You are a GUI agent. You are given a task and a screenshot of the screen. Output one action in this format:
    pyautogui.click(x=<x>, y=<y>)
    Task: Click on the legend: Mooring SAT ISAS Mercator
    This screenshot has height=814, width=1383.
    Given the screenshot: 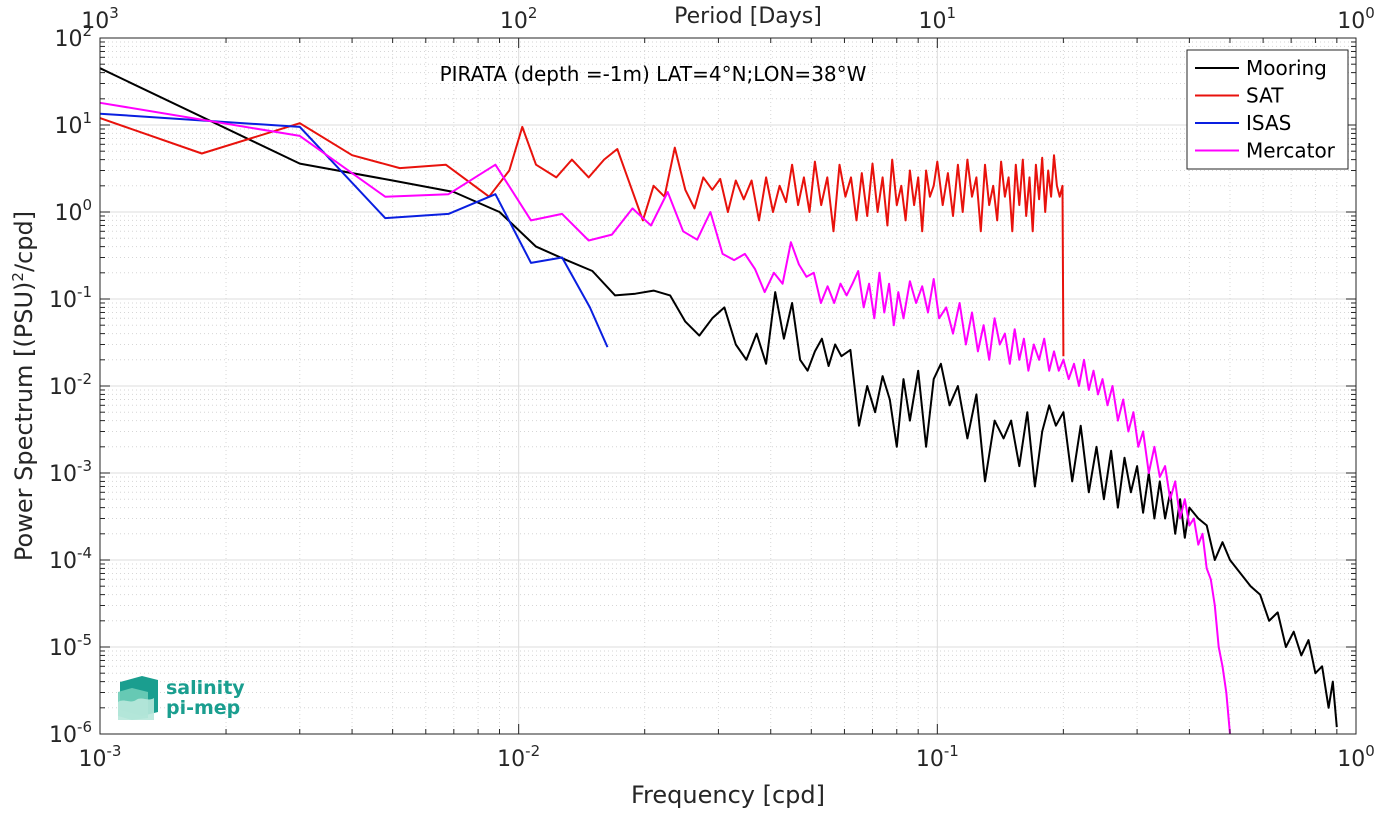 What is the action you would take?
    pyautogui.click(x=1267, y=109)
    